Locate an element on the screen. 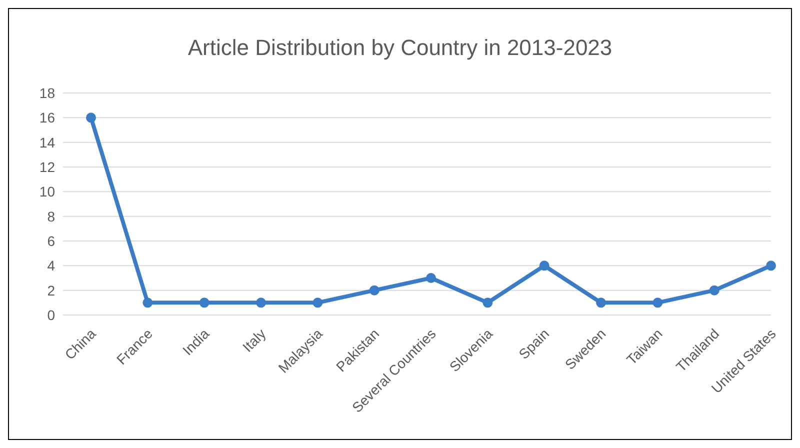  y-tick-label: 12 is located at coordinates (47, 166).